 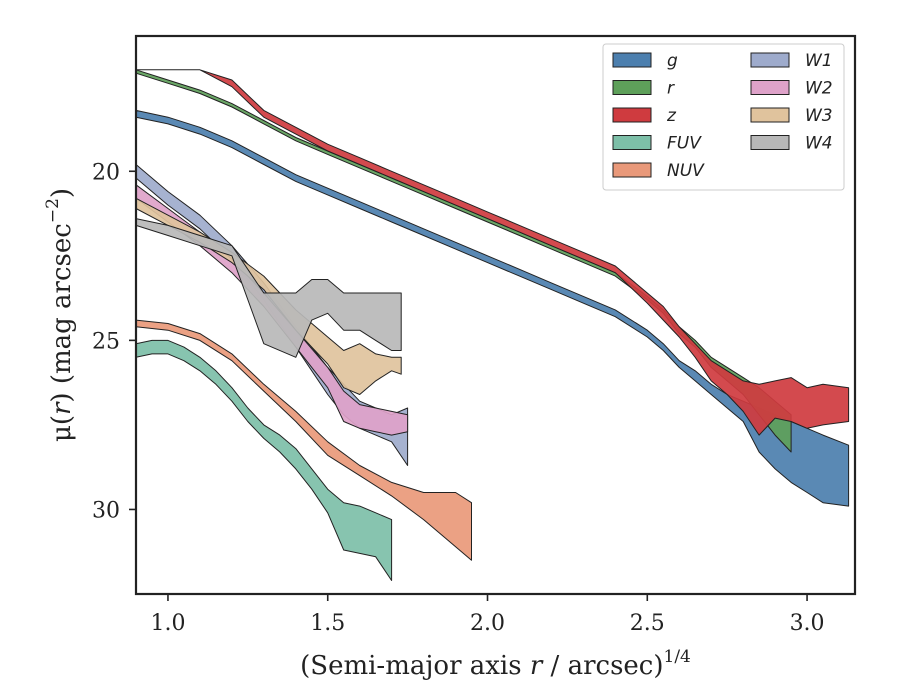 I want to click on legend-swatch-w4, so click(x=770, y=142).